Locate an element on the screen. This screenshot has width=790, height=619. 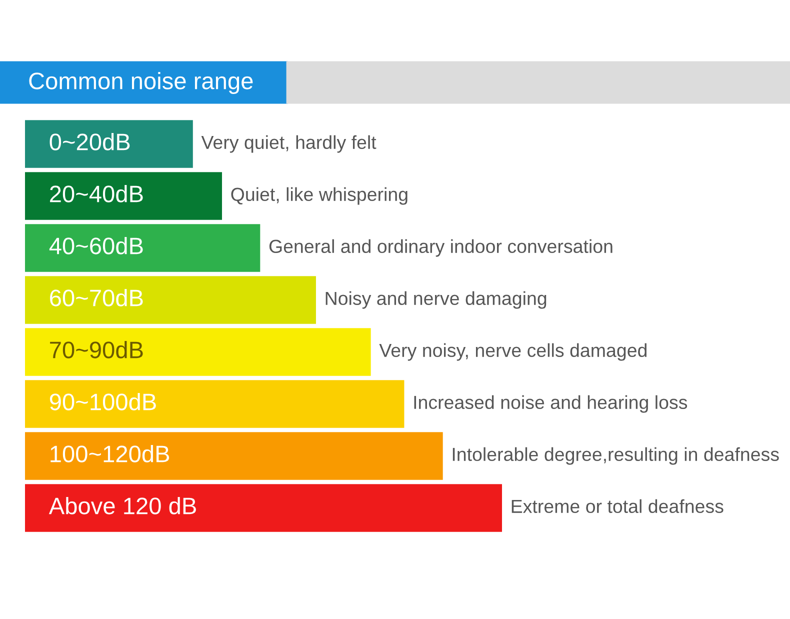
annotation: Extreme or total deafness is located at coordinates (618, 506).